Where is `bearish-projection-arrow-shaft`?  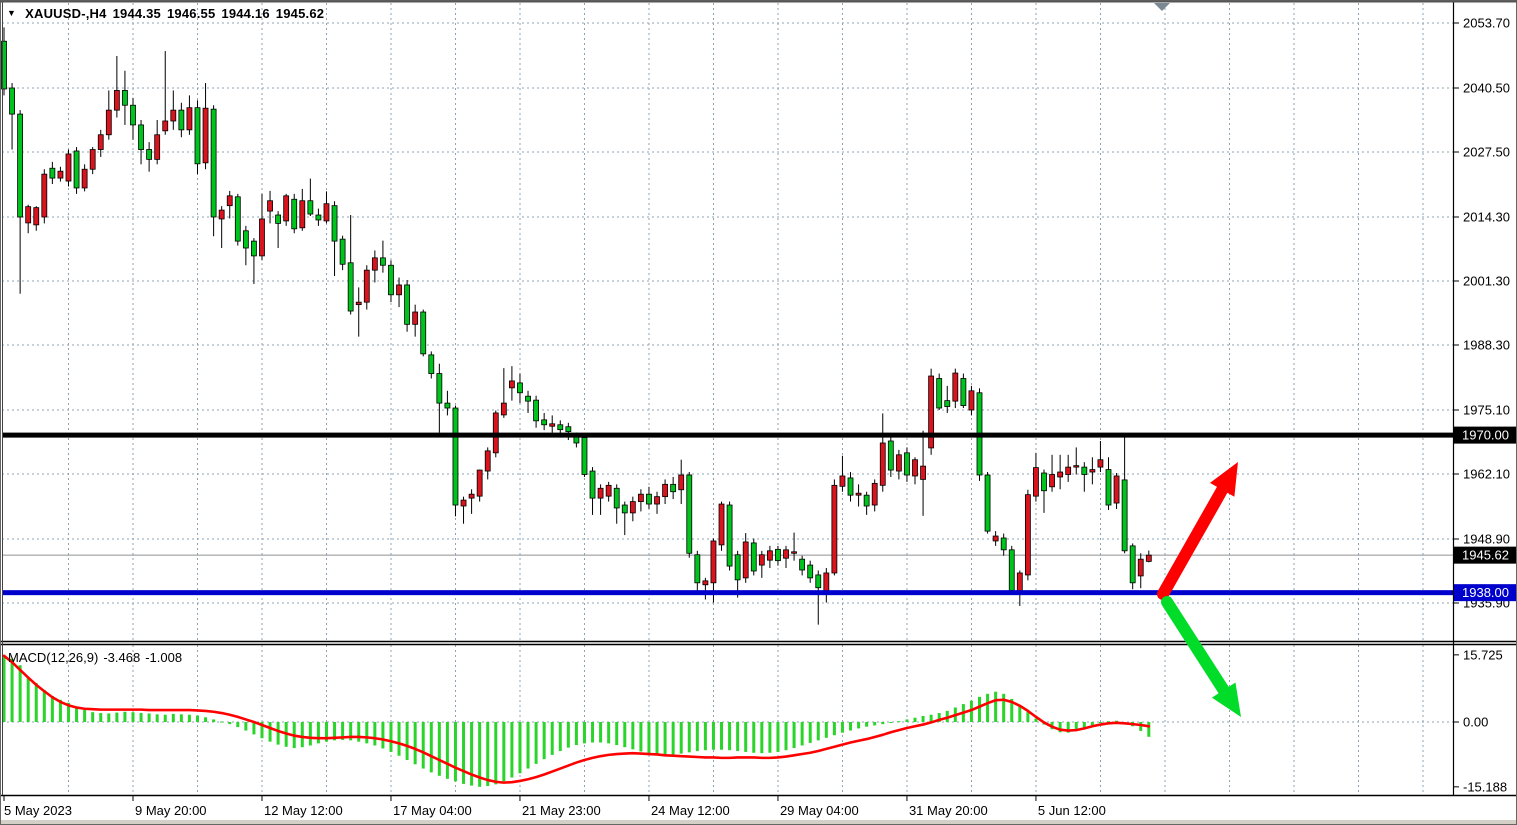 bearish-projection-arrow-shaft is located at coordinates (1196, 648).